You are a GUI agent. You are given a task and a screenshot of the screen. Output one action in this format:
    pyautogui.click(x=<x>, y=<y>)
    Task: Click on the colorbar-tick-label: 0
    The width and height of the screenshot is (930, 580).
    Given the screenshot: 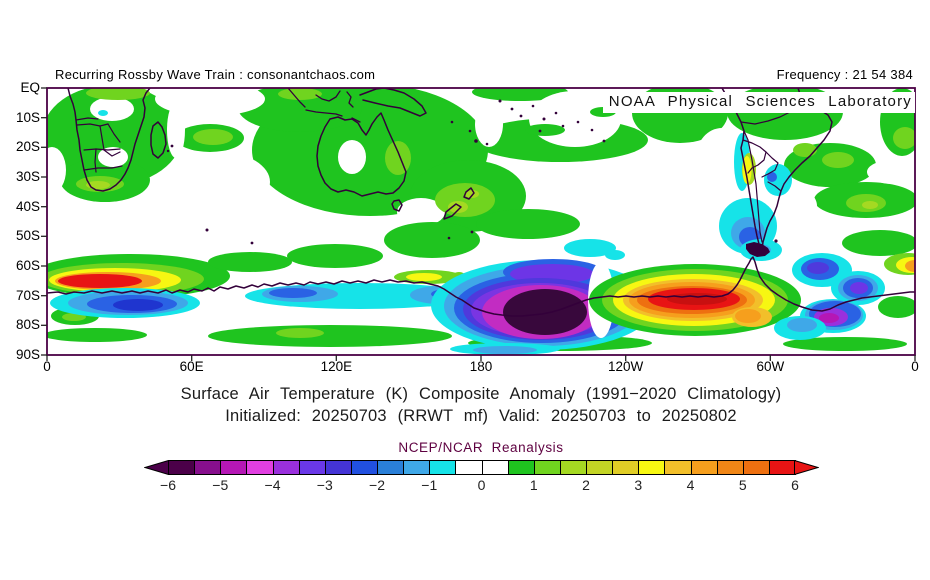 What is the action you would take?
    pyautogui.click(x=481, y=485)
    